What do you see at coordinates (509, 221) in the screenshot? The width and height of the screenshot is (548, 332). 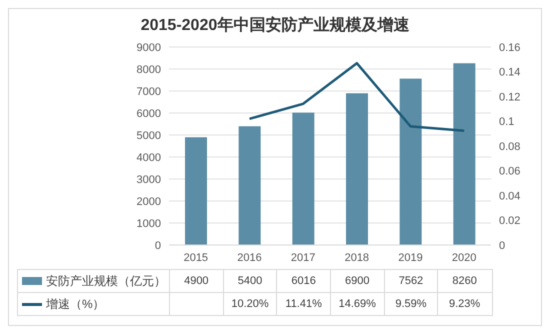 I see `y2-tick-label: 0.02` at bounding box center [509, 221].